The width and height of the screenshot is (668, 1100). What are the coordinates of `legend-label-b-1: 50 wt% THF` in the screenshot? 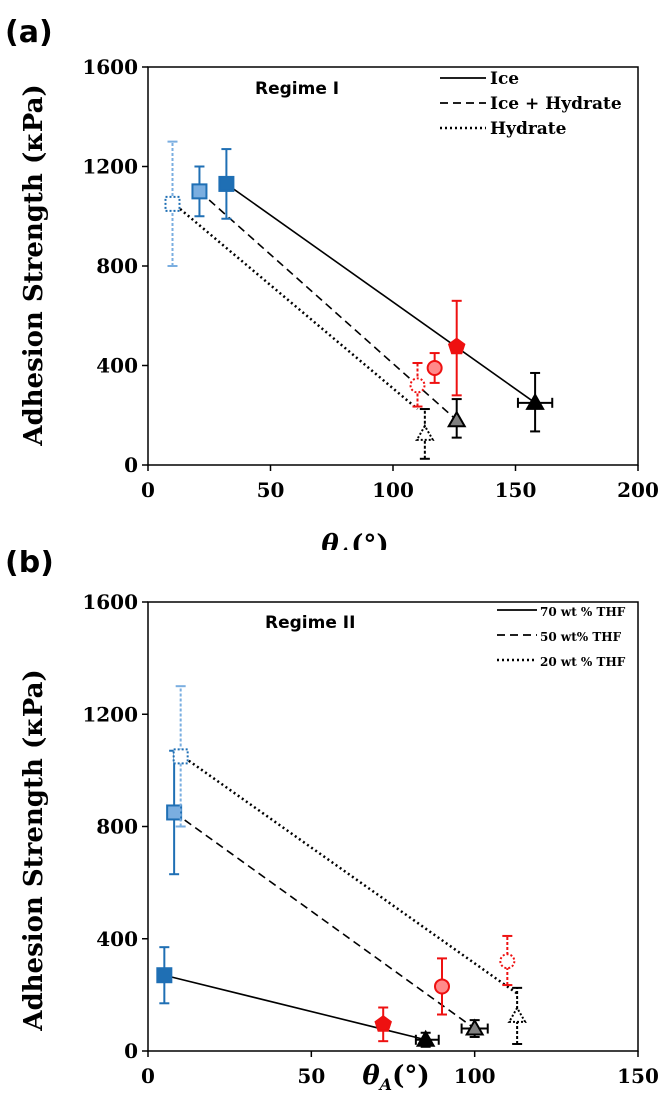 It's located at (581, 637).